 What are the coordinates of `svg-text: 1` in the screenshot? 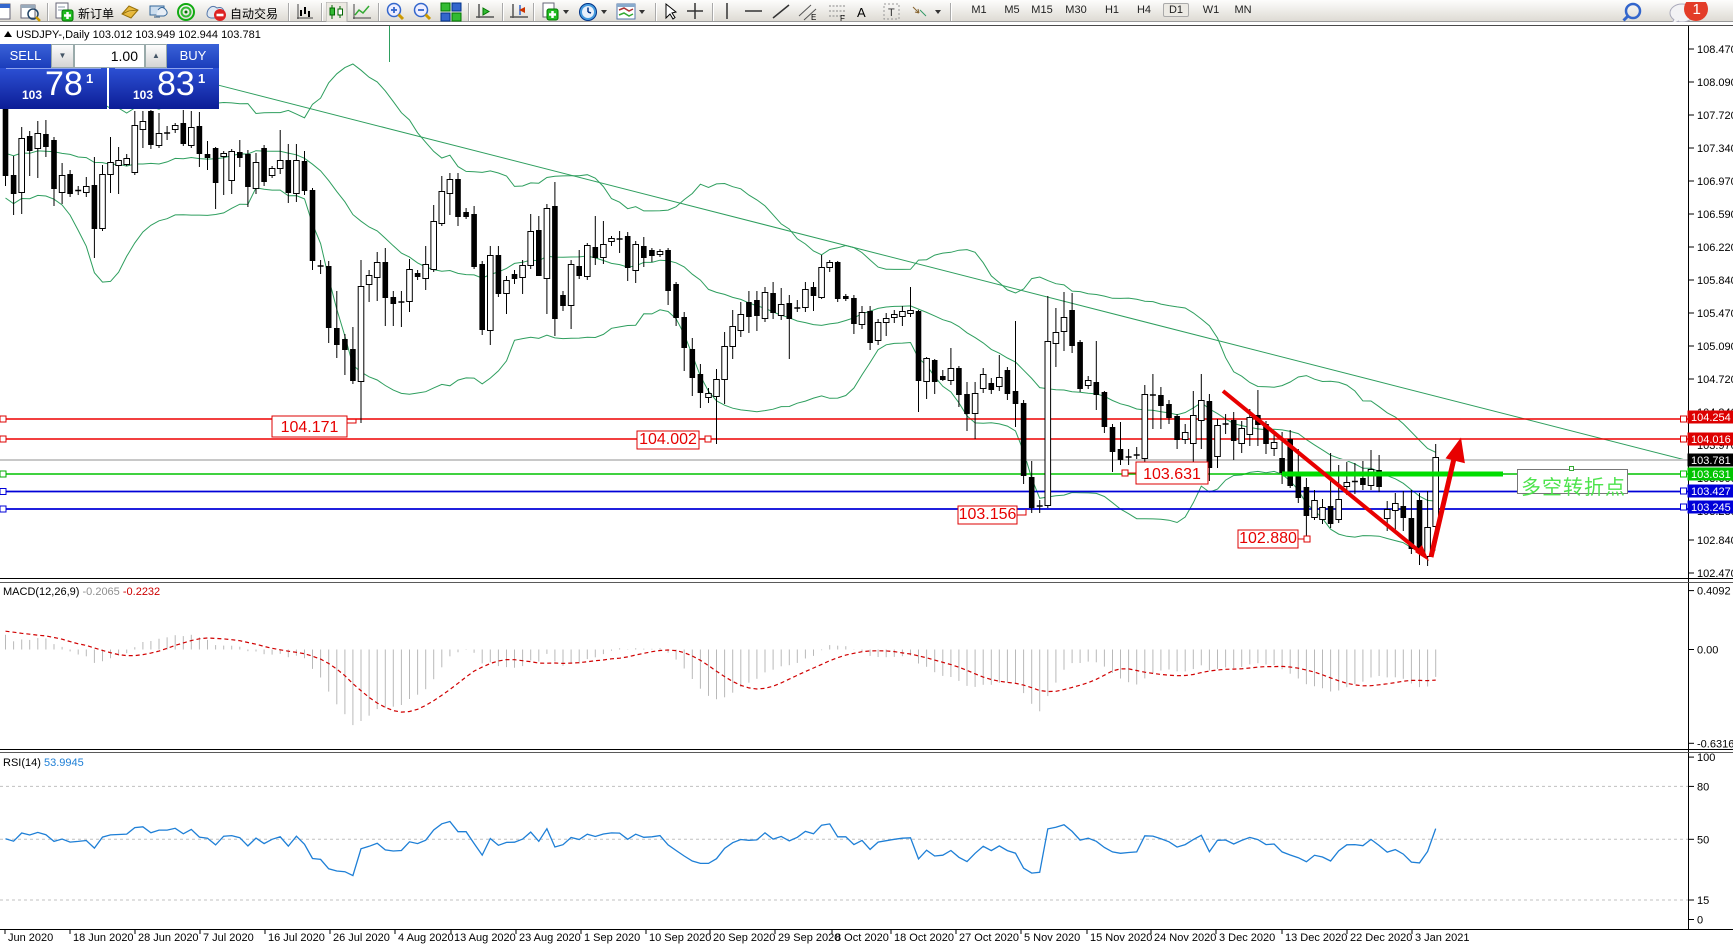 It's located at (1697, 10).